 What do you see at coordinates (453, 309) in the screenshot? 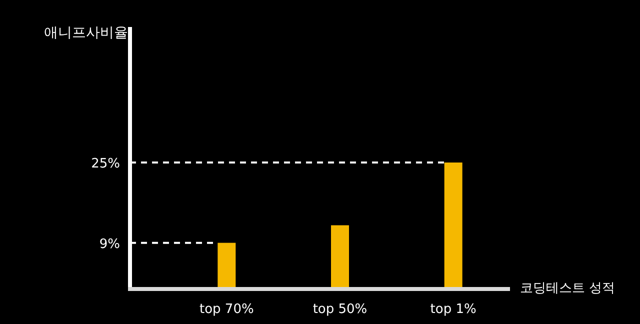
I see `x-tick-label: top 1%` at bounding box center [453, 309].